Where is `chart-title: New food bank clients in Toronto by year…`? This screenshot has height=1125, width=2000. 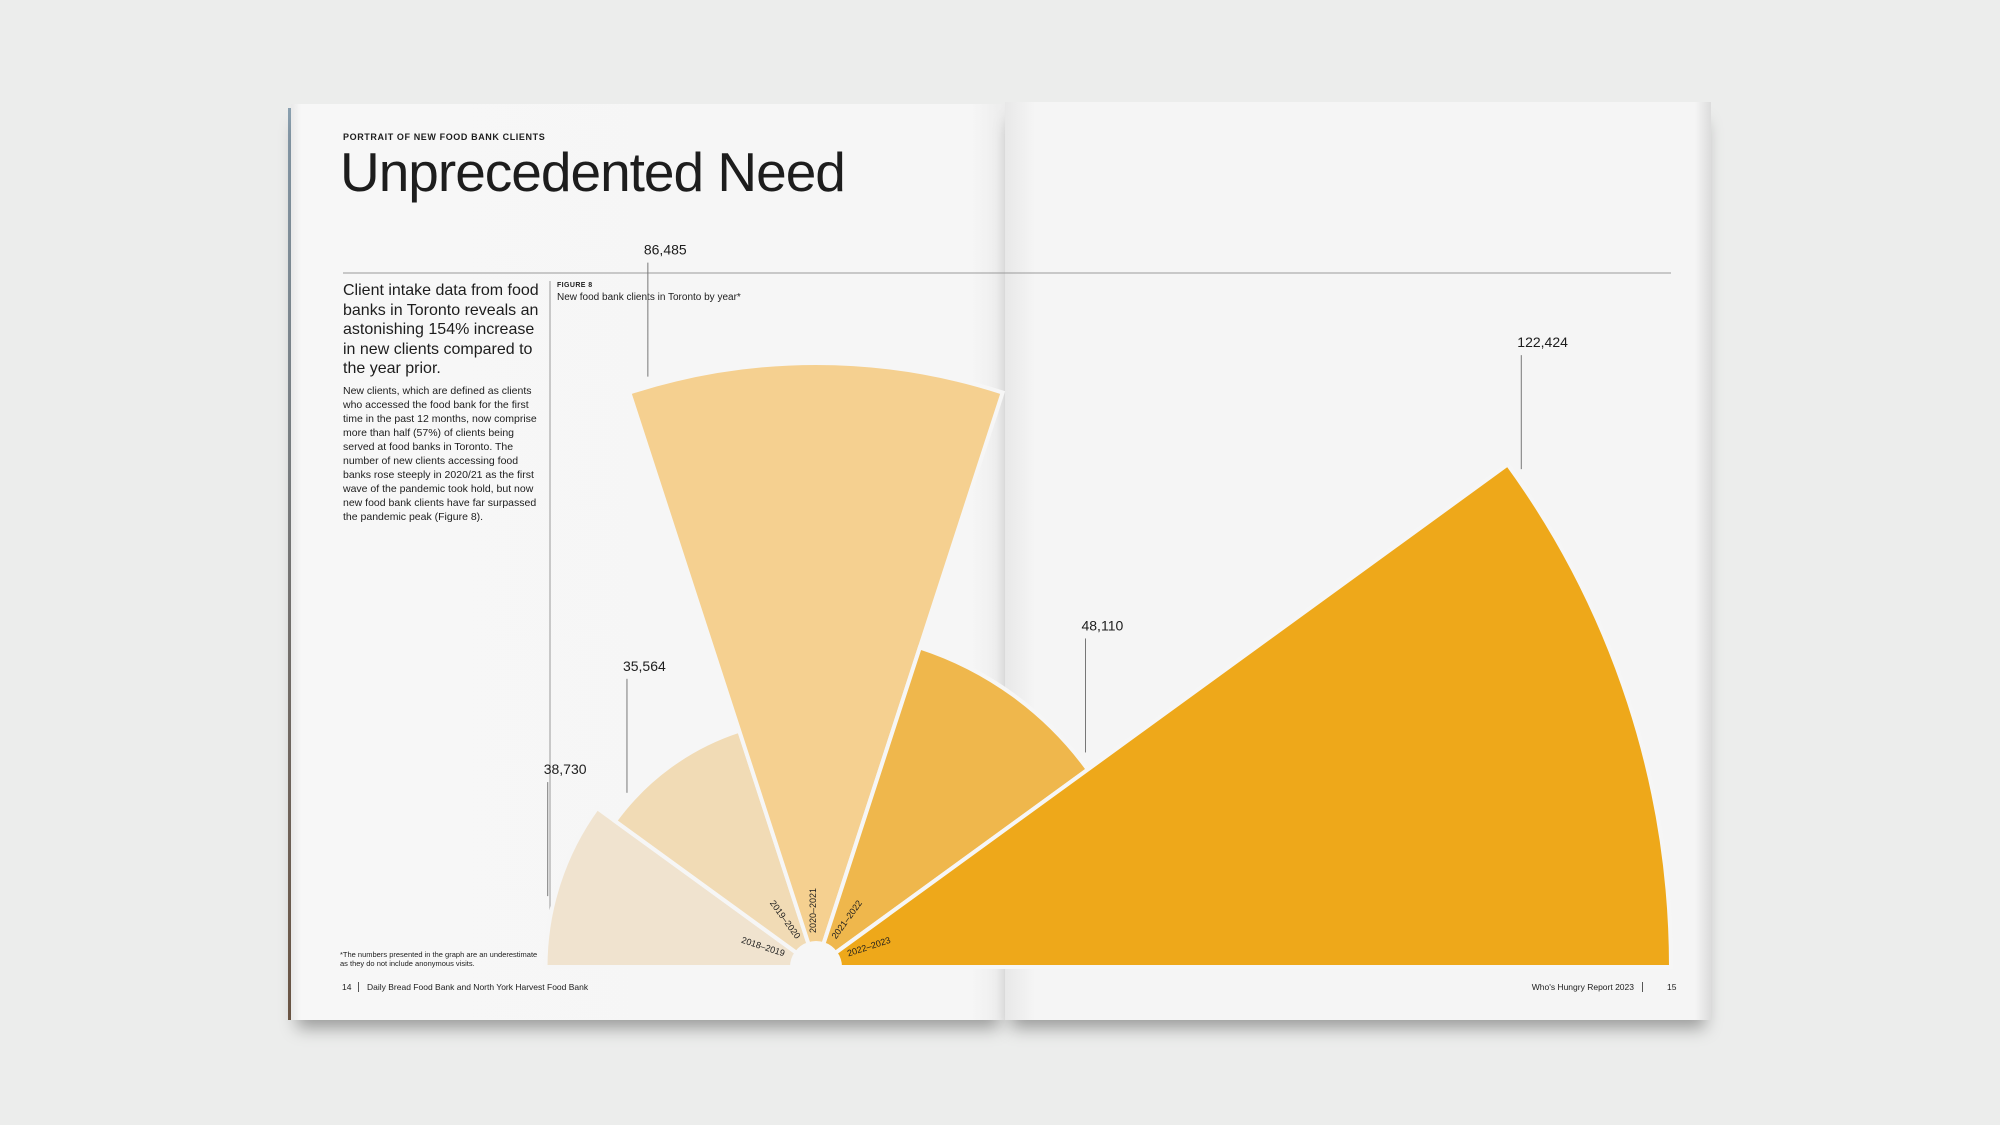
chart-title: New food bank clients in Toronto by year… is located at coordinates (649, 297).